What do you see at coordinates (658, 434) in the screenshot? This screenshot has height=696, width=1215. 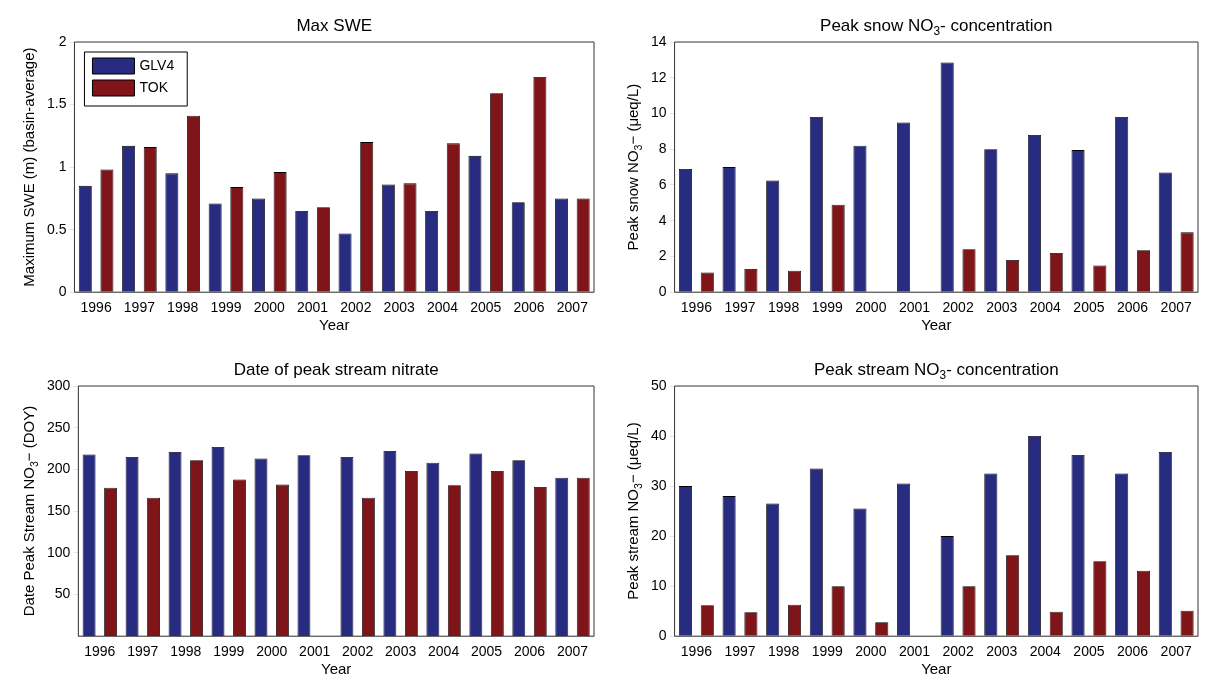 I see `y-tick-label: 40` at bounding box center [658, 434].